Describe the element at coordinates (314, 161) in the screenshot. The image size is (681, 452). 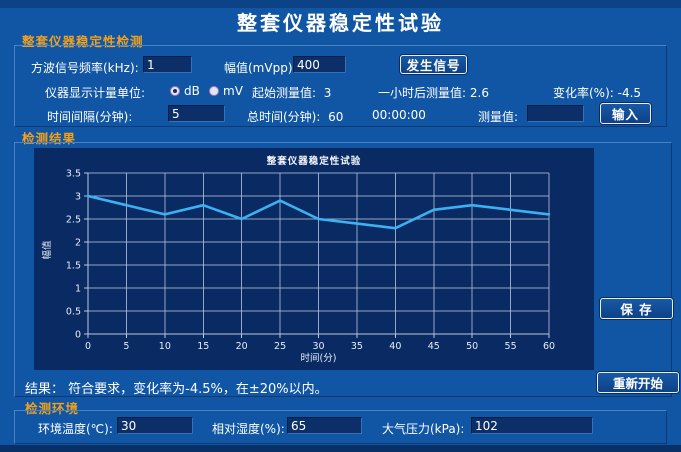
I see `chart-title: 整套仪器稳定性试验` at that location.